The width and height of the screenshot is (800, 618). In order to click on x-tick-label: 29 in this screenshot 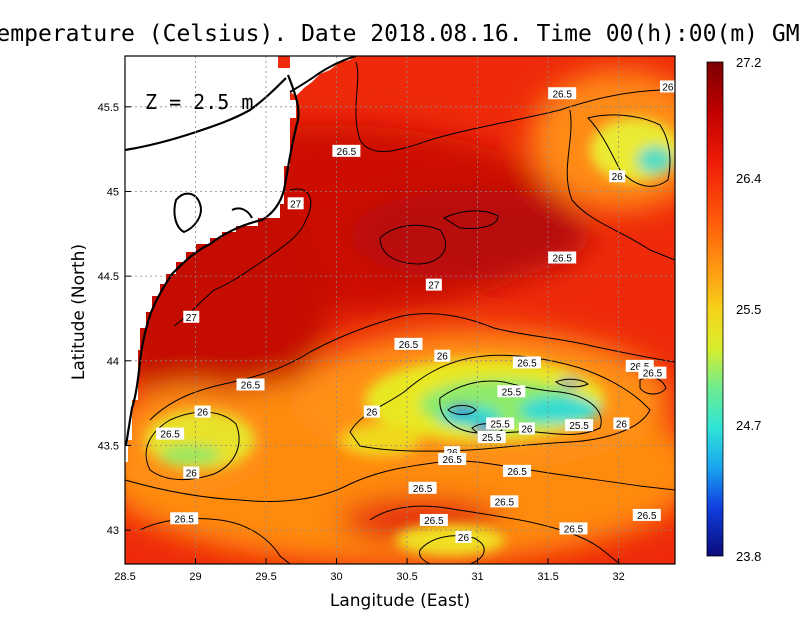, I will do `click(195, 577)`.